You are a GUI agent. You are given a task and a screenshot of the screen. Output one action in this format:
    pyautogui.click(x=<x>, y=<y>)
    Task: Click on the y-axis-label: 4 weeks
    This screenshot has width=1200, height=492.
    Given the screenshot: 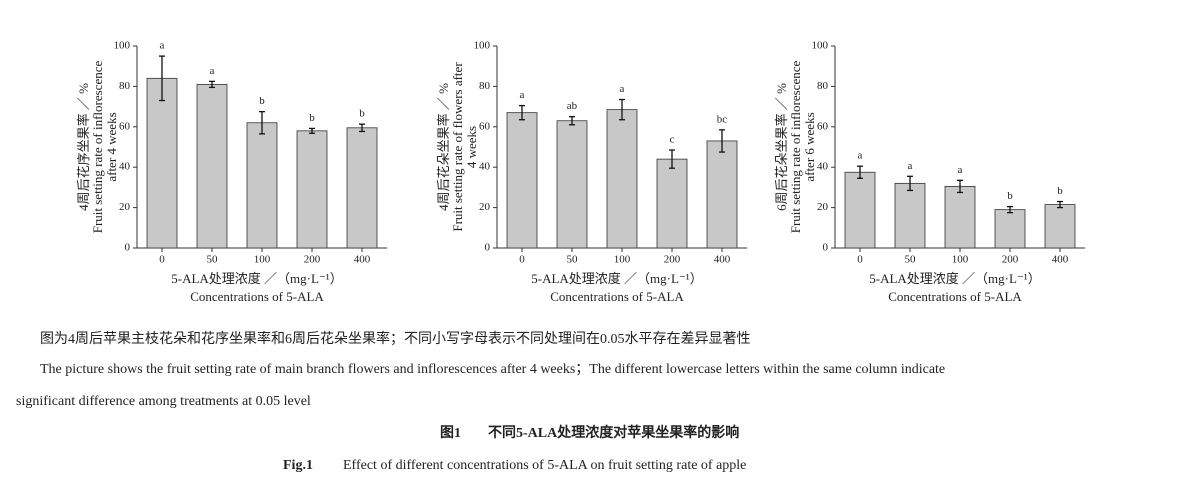 What is the action you would take?
    pyautogui.click(x=471, y=147)
    